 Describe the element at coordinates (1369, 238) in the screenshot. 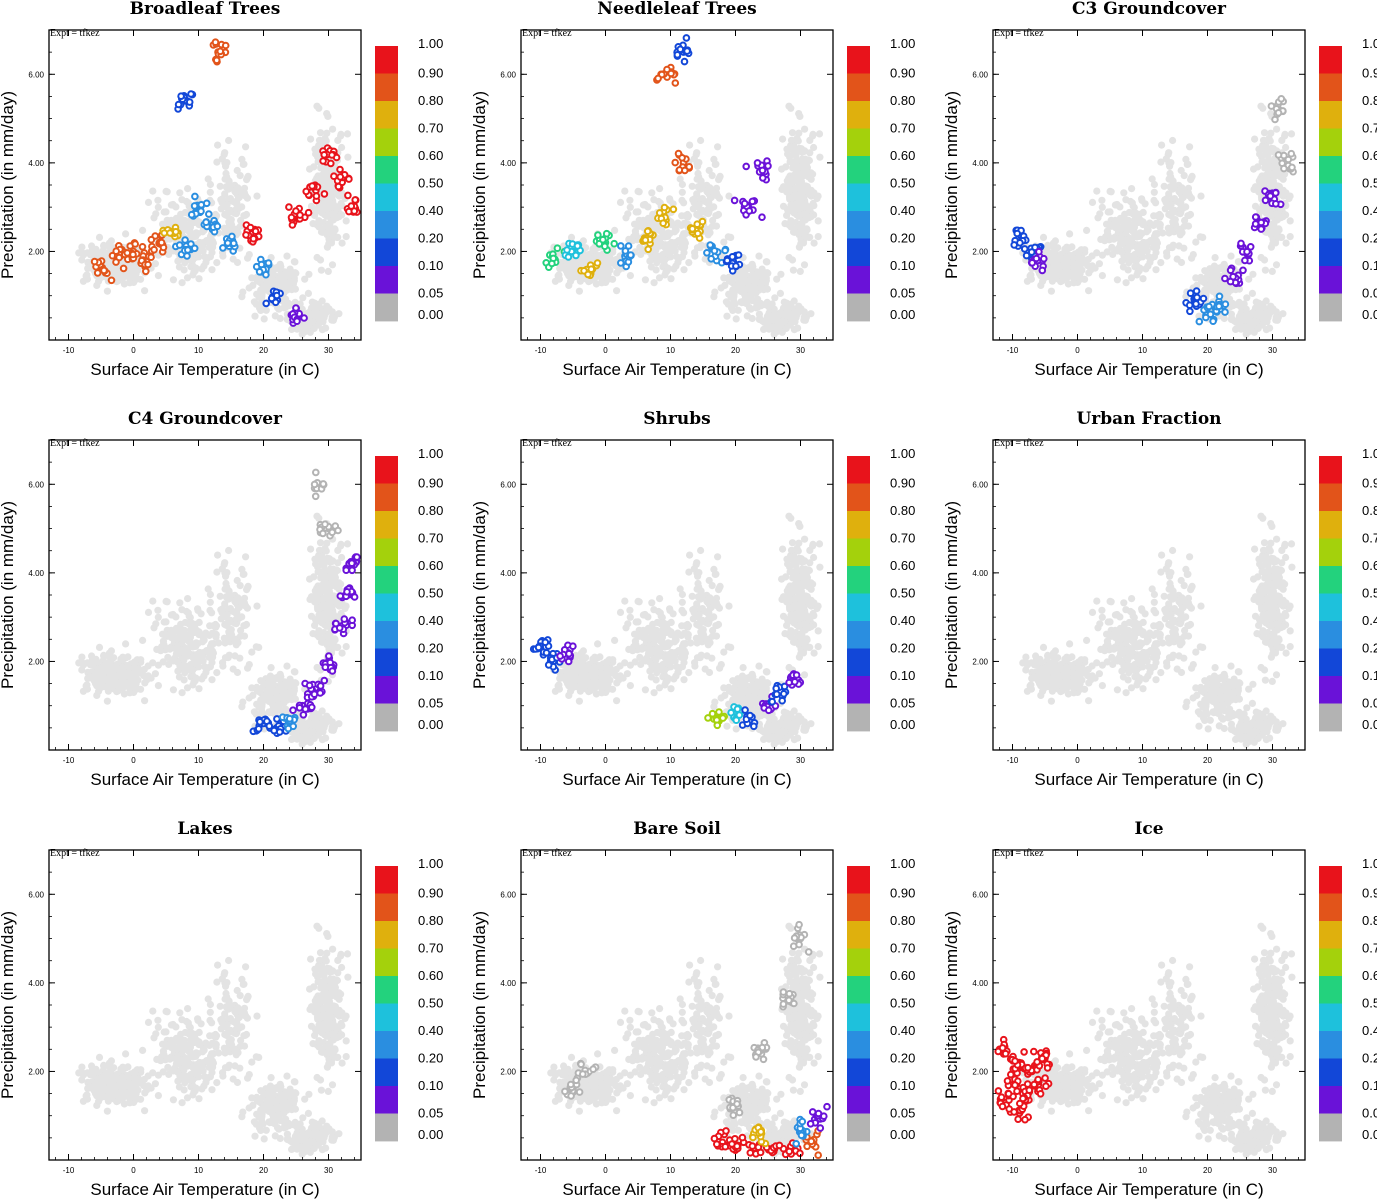

I see `colorbar-label: 0.20` at that location.